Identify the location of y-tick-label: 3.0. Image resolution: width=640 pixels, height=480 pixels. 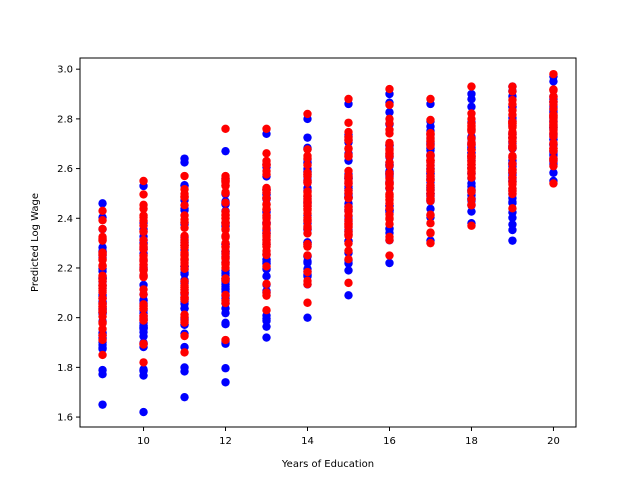
(65, 70).